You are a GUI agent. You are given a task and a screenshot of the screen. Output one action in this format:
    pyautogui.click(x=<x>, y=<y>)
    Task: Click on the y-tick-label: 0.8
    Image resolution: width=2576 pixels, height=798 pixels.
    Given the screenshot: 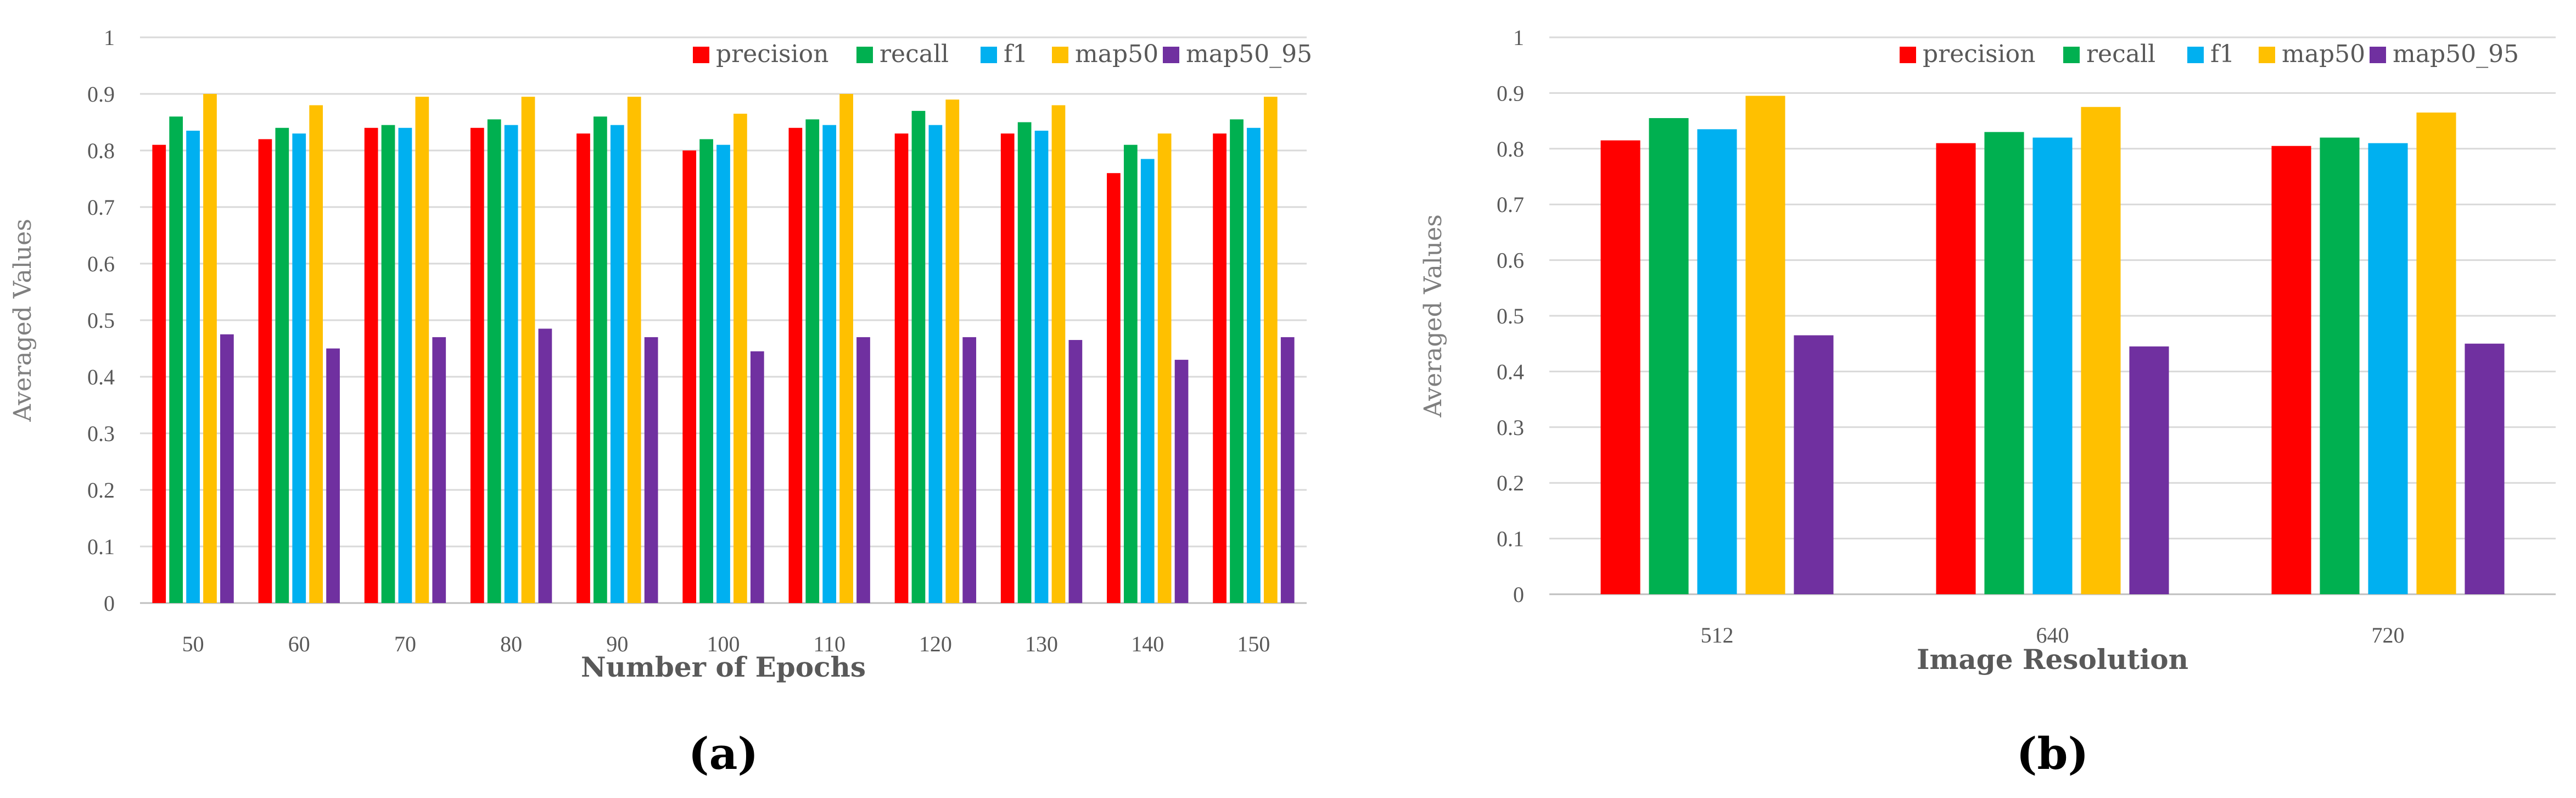 What is the action you would take?
    pyautogui.click(x=1510, y=149)
    